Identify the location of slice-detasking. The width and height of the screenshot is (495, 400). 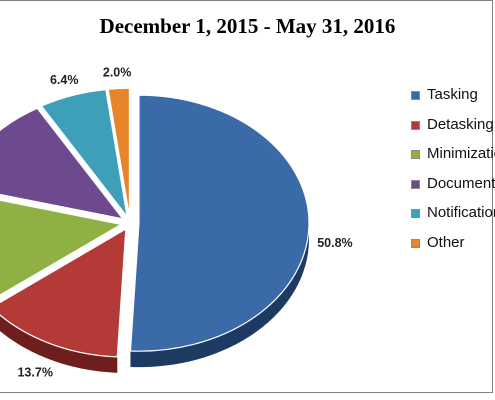
(63, 292).